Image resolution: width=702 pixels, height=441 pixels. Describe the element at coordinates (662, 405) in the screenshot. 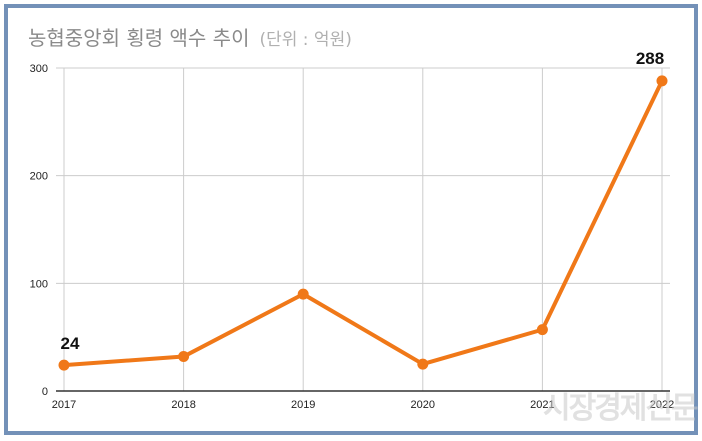

I see `x-tick-label: 2022` at that location.